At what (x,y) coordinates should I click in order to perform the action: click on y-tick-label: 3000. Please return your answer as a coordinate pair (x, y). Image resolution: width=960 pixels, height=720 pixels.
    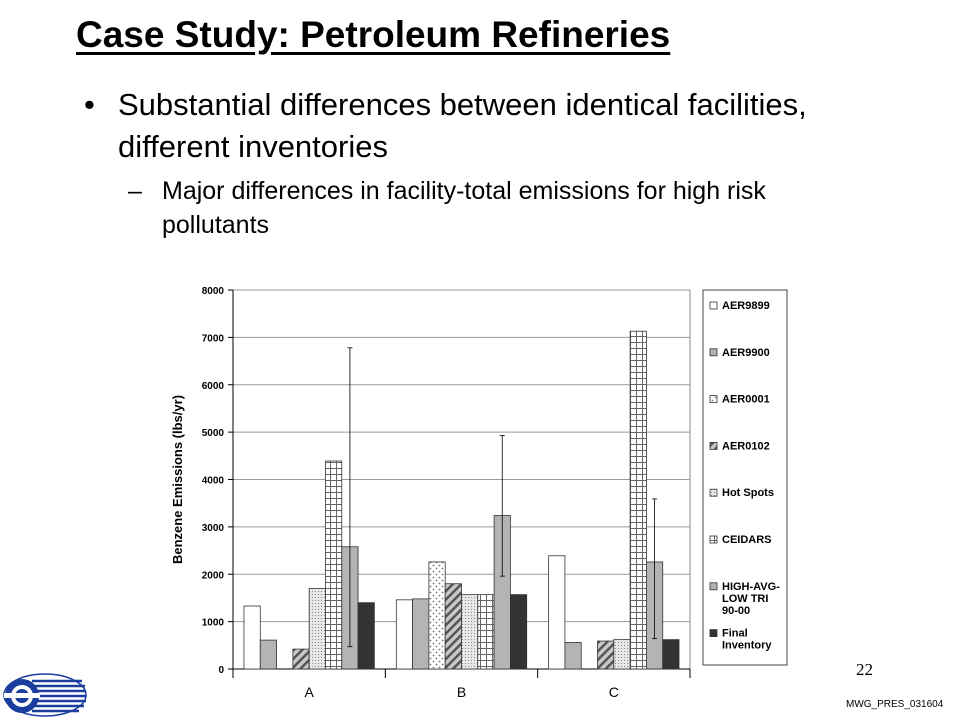
    Looking at the image, I should click on (213, 528).